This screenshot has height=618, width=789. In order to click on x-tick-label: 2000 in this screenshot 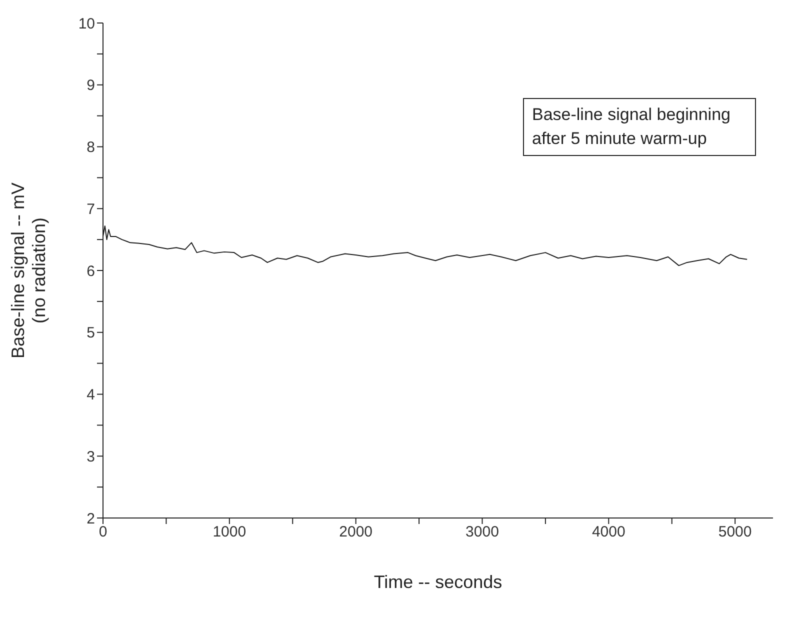, I will do `click(356, 532)`.